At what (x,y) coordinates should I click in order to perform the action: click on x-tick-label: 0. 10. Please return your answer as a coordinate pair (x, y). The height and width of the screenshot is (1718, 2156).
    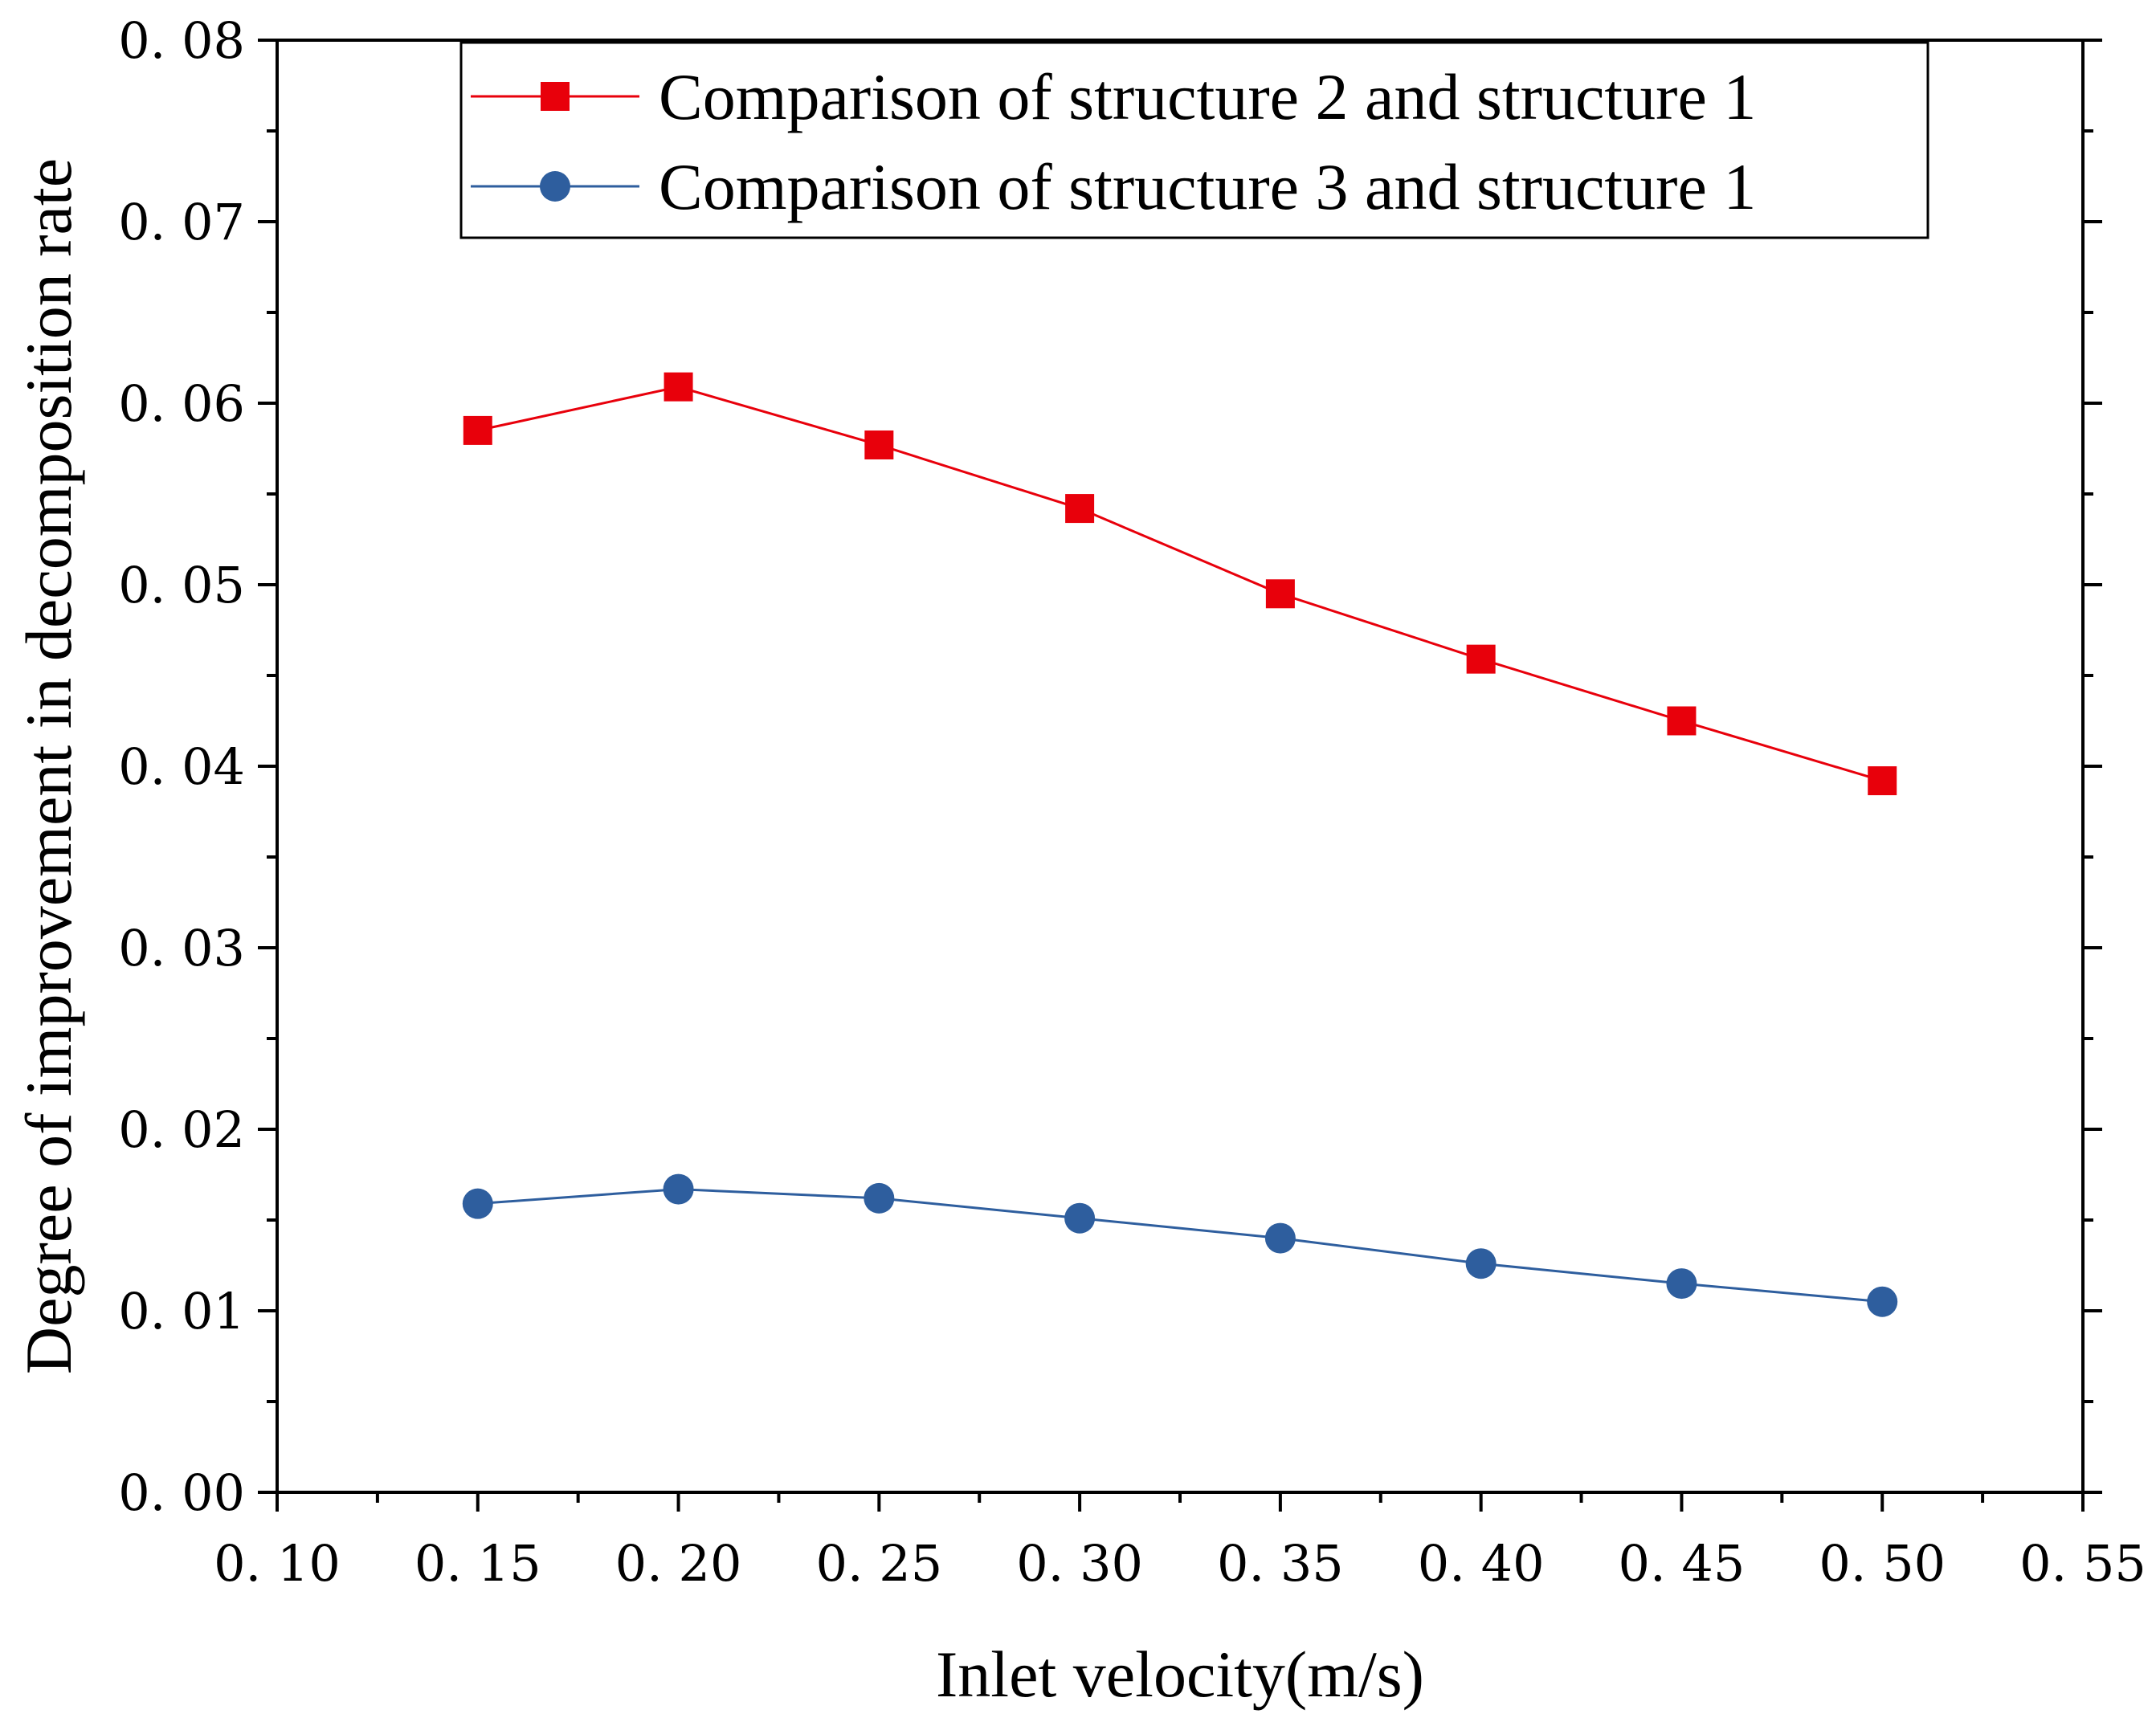
    Looking at the image, I should click on (277, 1563).